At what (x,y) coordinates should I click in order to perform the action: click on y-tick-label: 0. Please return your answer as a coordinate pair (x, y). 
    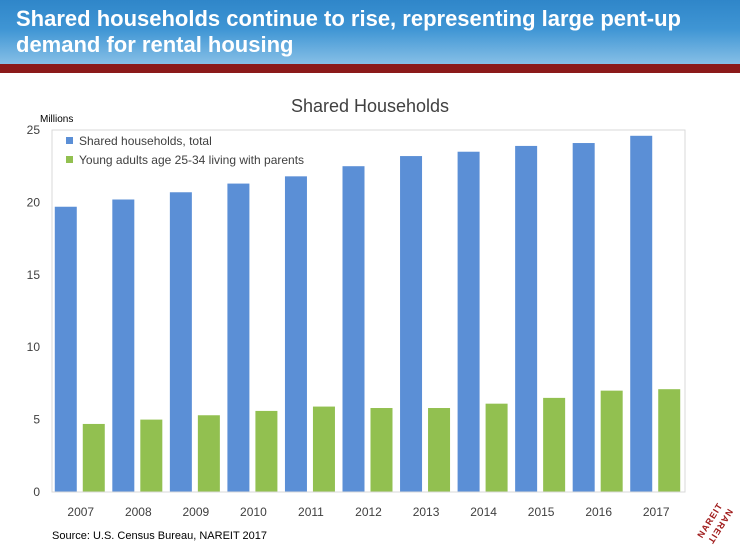
    Looking at the image, I should click on (36, 492).